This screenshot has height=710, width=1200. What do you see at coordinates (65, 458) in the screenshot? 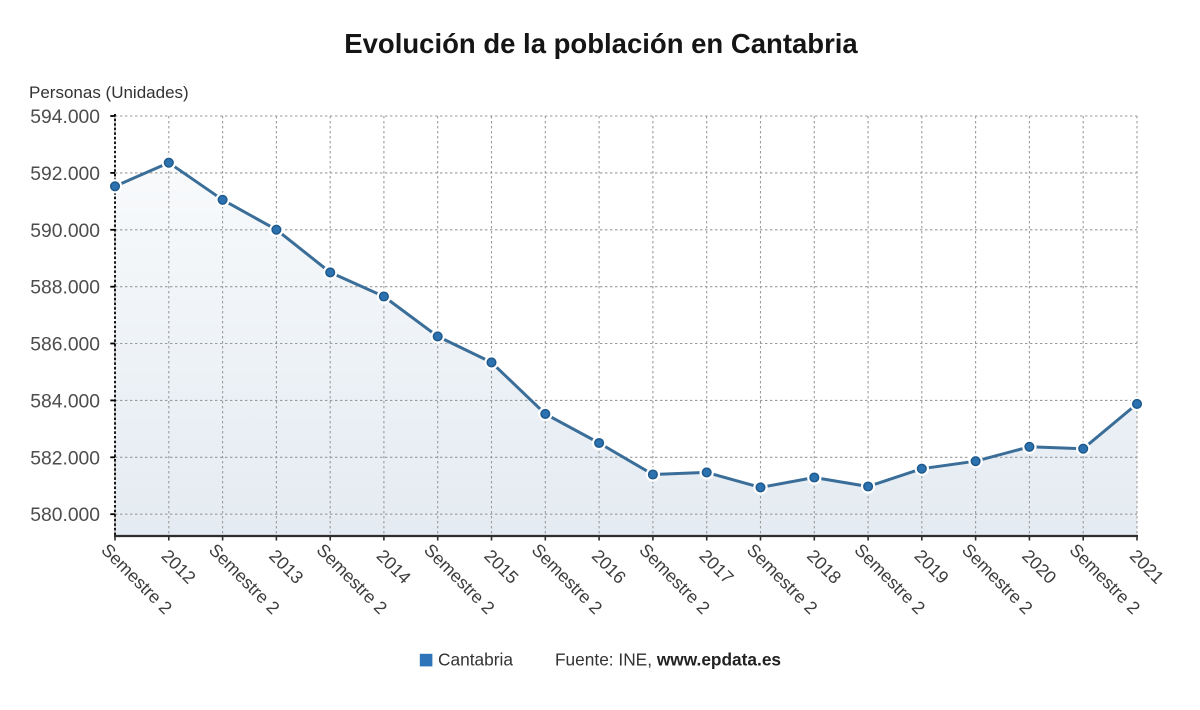
I see `svg-text: 582.000` at bounding box center [65, 458].